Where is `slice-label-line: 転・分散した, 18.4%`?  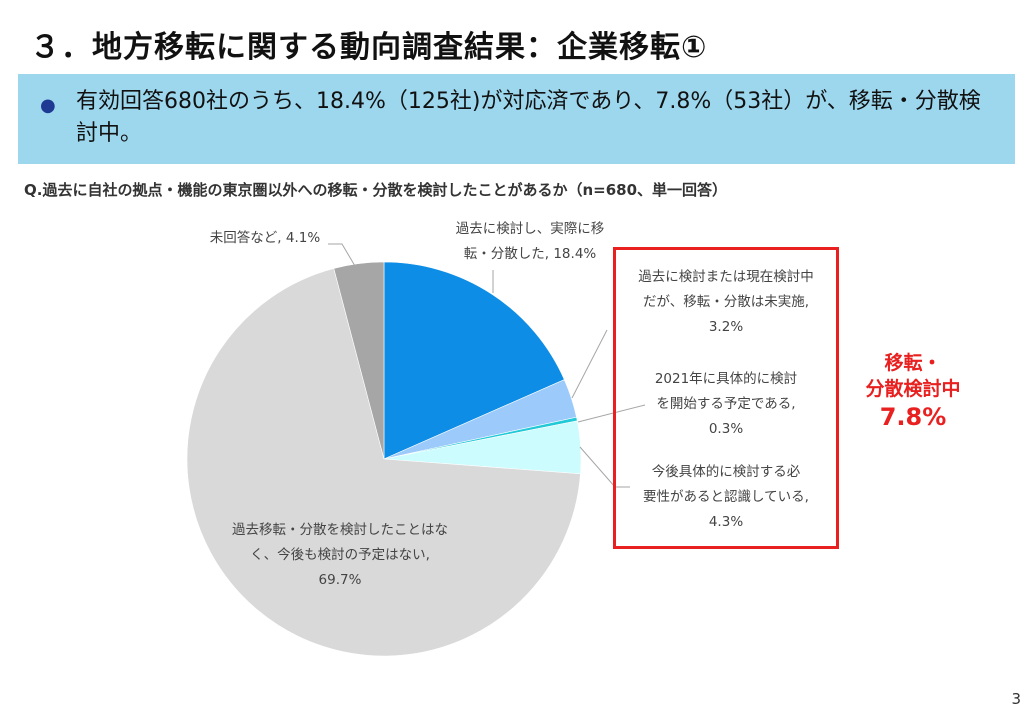 slice-label-line: 転・分散した, 18.4% is located at coordinates (530, 254).